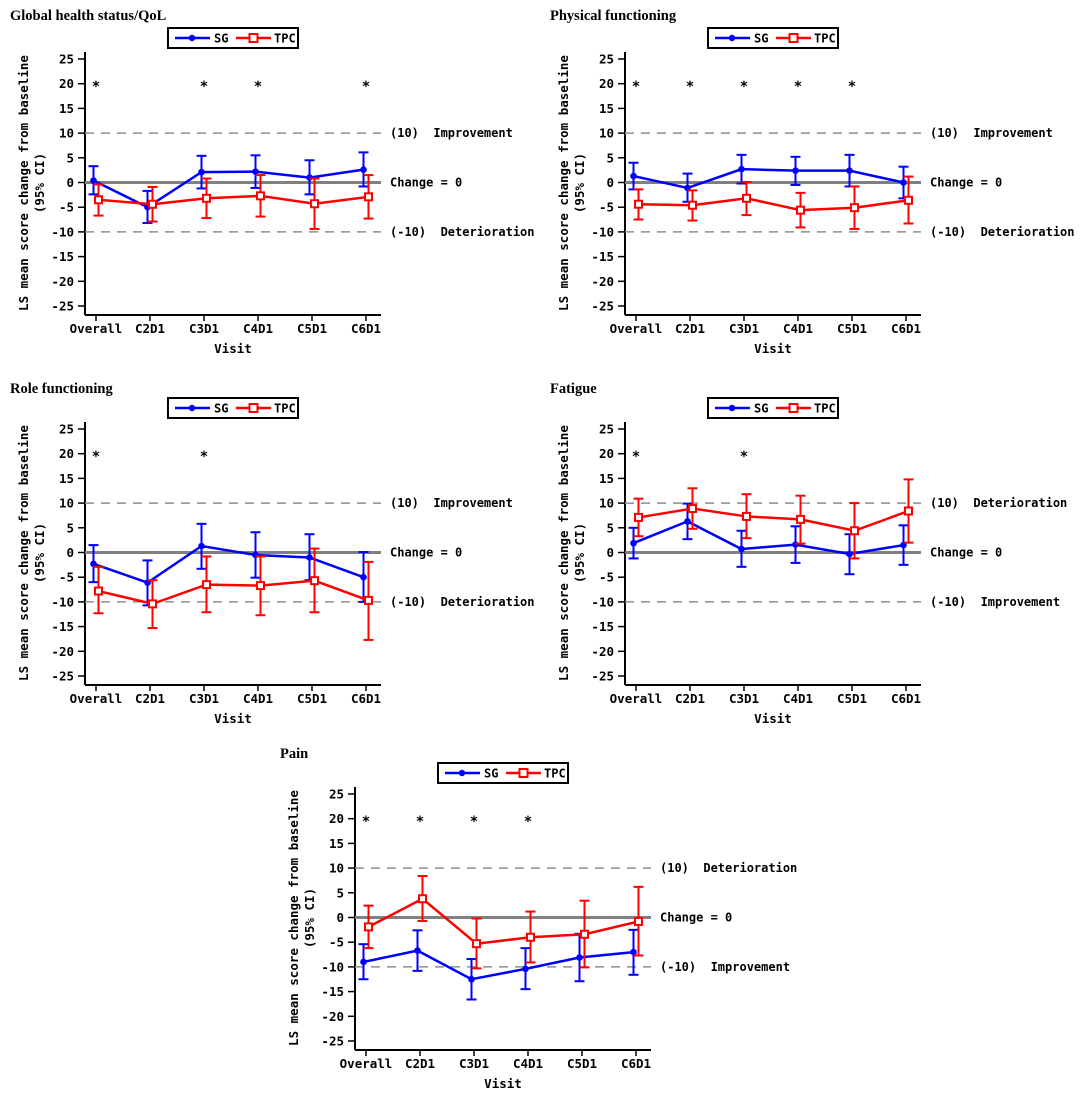 This screenshot has height=1095, width=1080. I want to click on series-sg, so click(228, 564).